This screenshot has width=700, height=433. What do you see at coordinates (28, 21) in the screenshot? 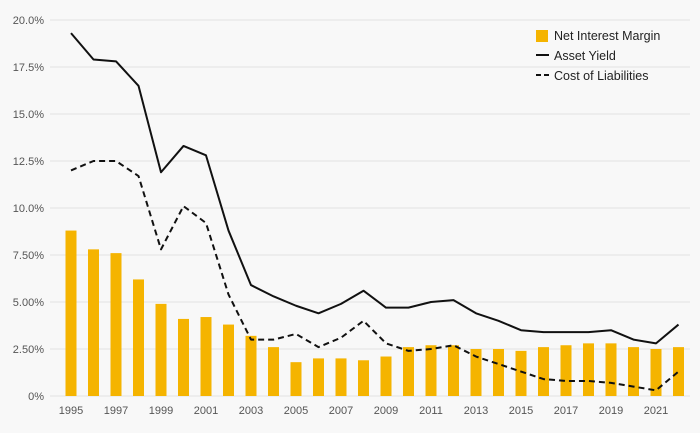
I see `y-tick-label: 20.0%` at bounding box center [28, 21].